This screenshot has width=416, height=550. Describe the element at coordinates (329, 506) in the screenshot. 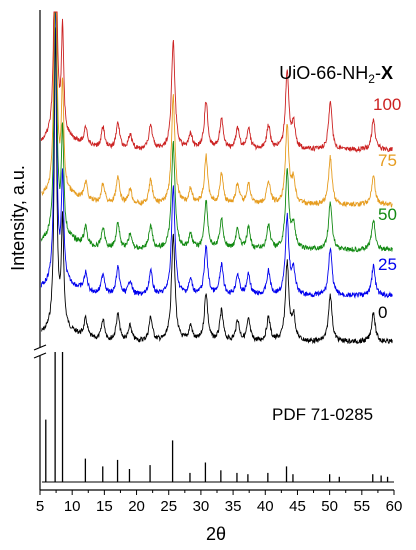

I see `x-tick-label: 50` at that location.